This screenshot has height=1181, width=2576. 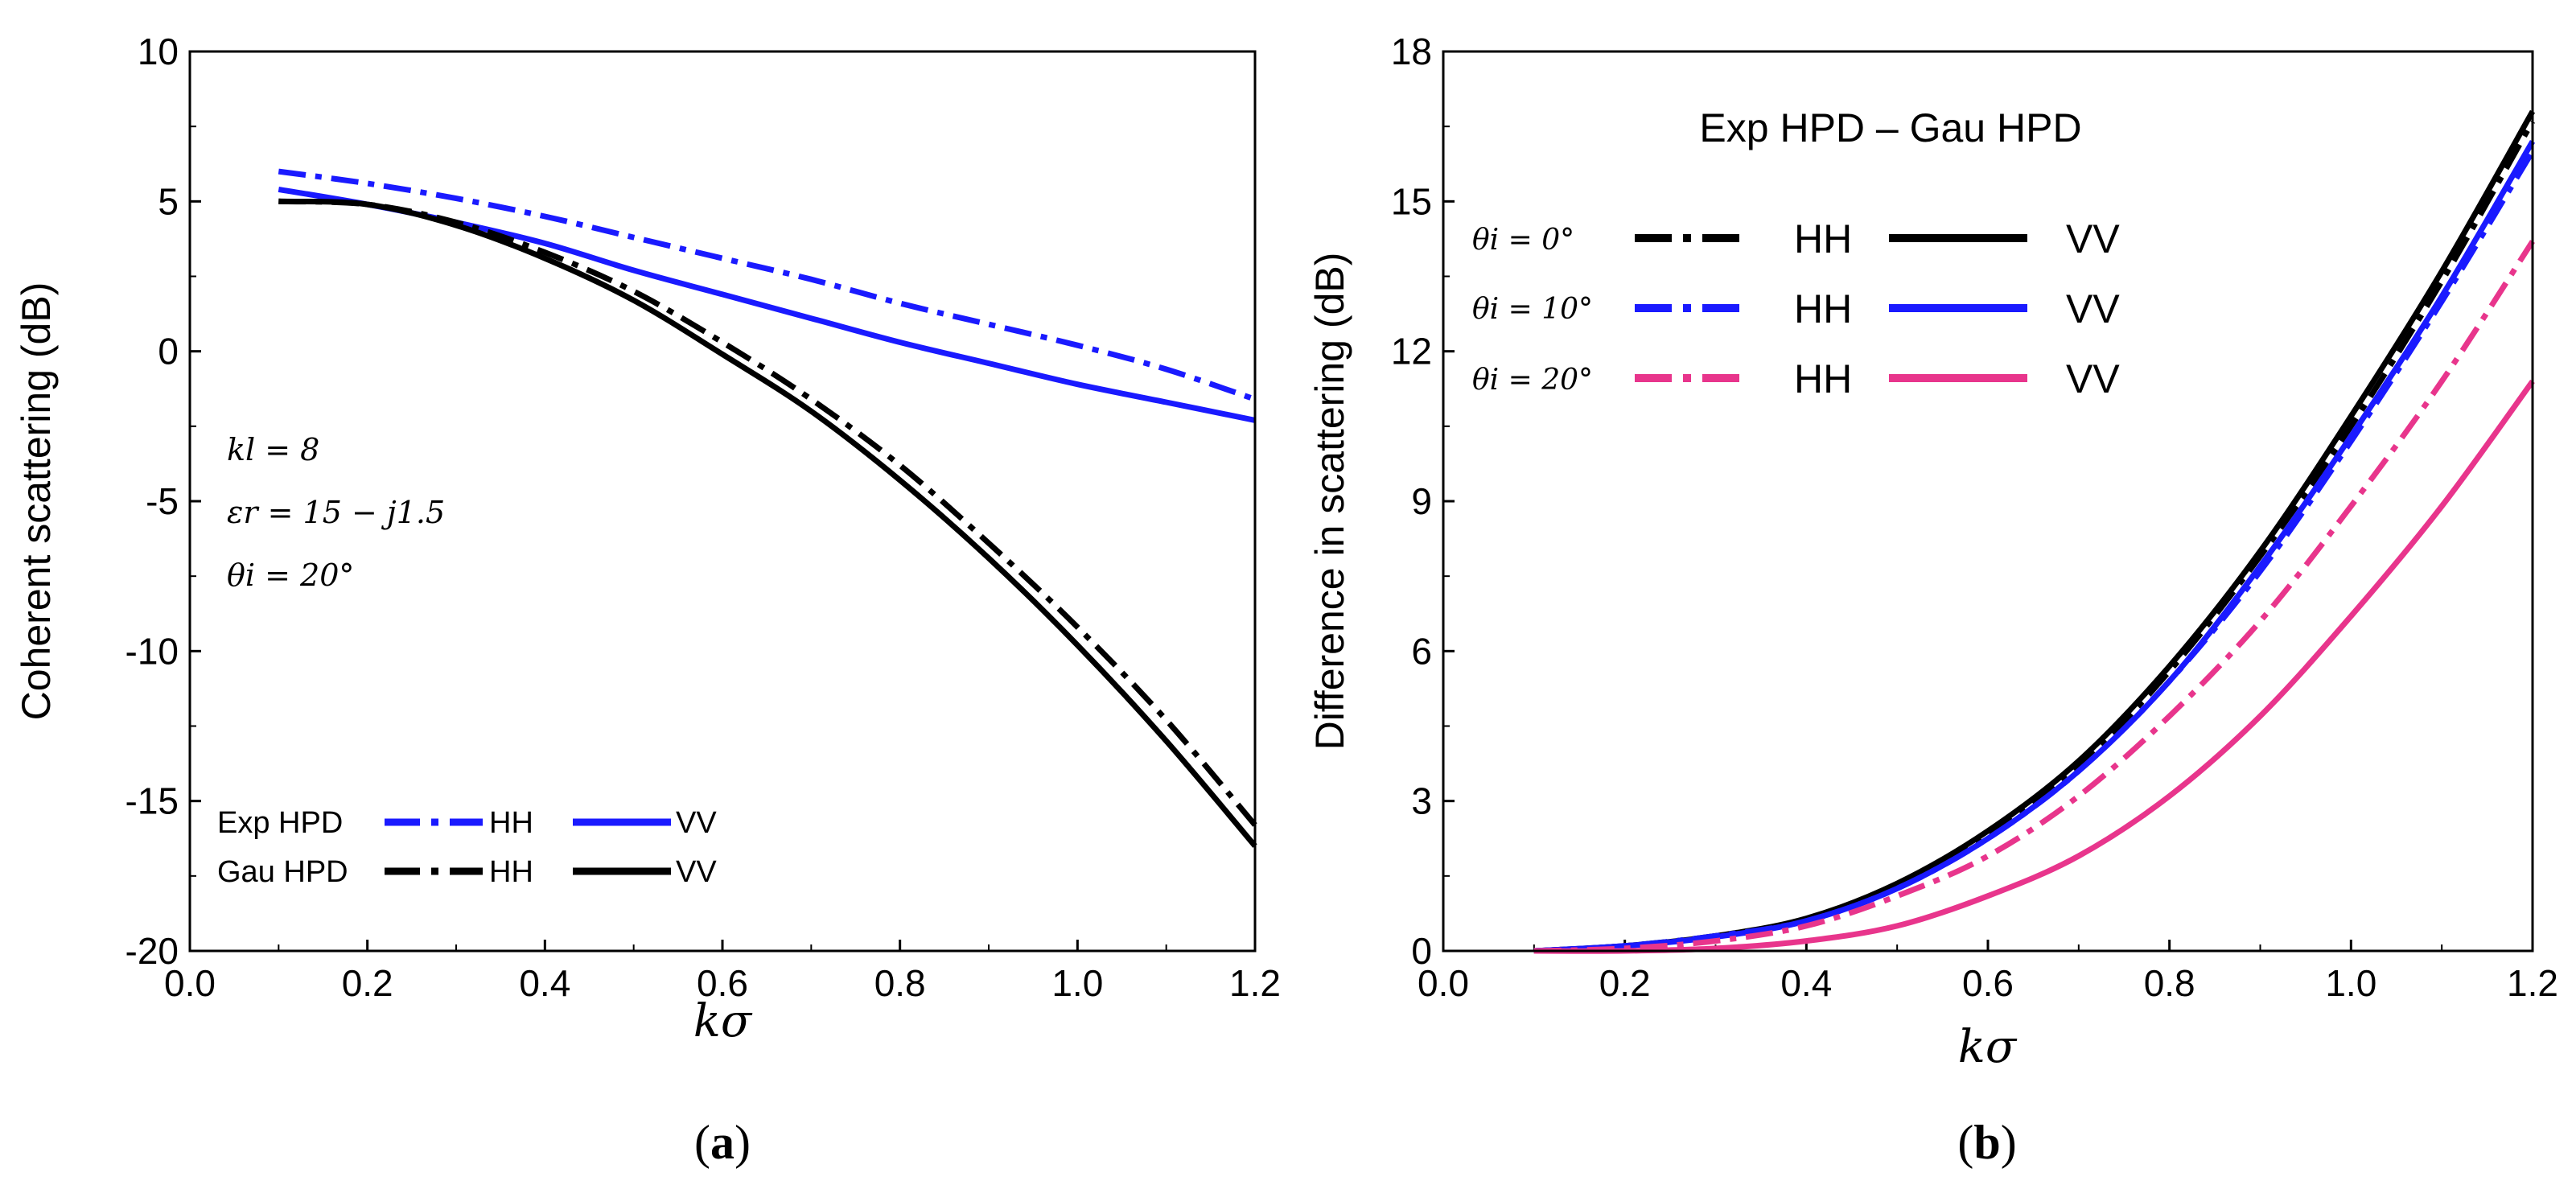 What do you see at coordinates (1421, 651) in the screenshot?
I see `b-ytick-label: 6` at bounding box center [1421, 651].